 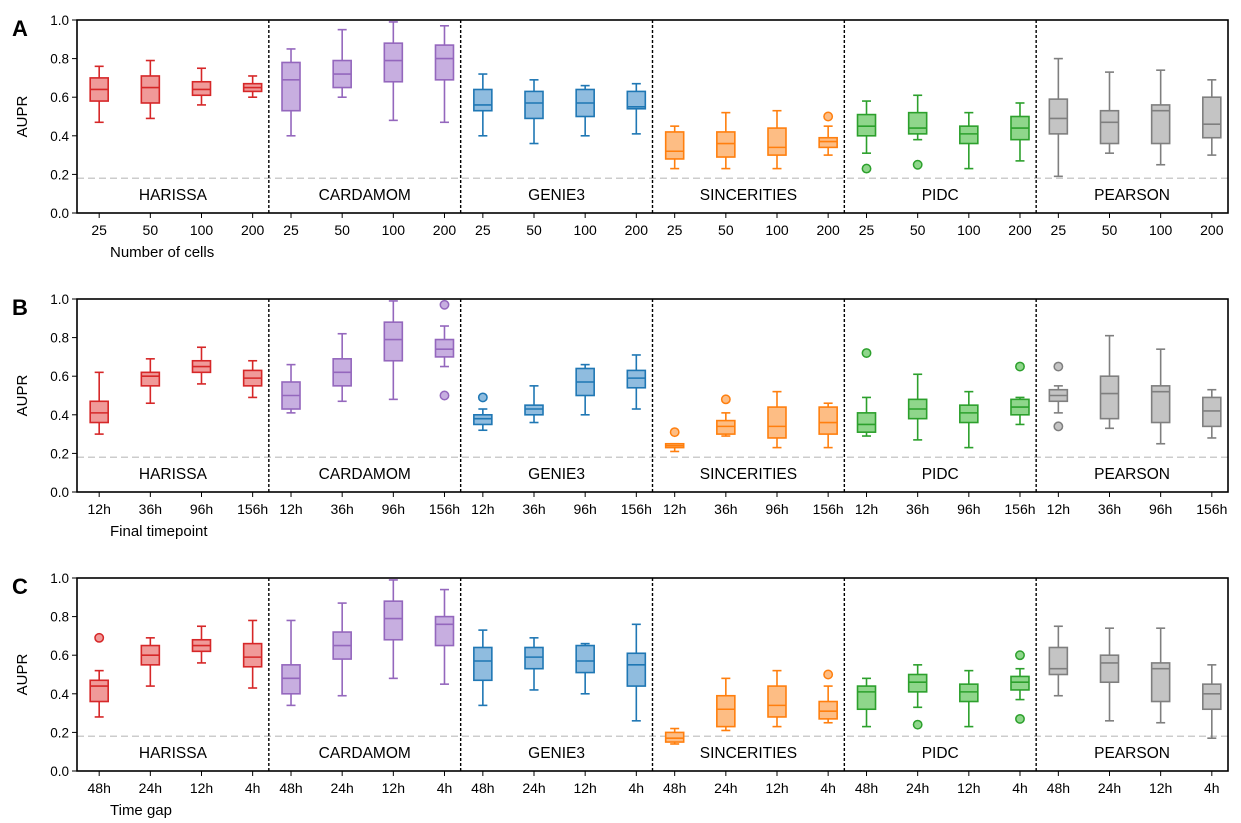 What do you see at coordinates (22, 117) in the screenshot?
I see `y-axis-label: AUPR` at bounding box center [22, 117].